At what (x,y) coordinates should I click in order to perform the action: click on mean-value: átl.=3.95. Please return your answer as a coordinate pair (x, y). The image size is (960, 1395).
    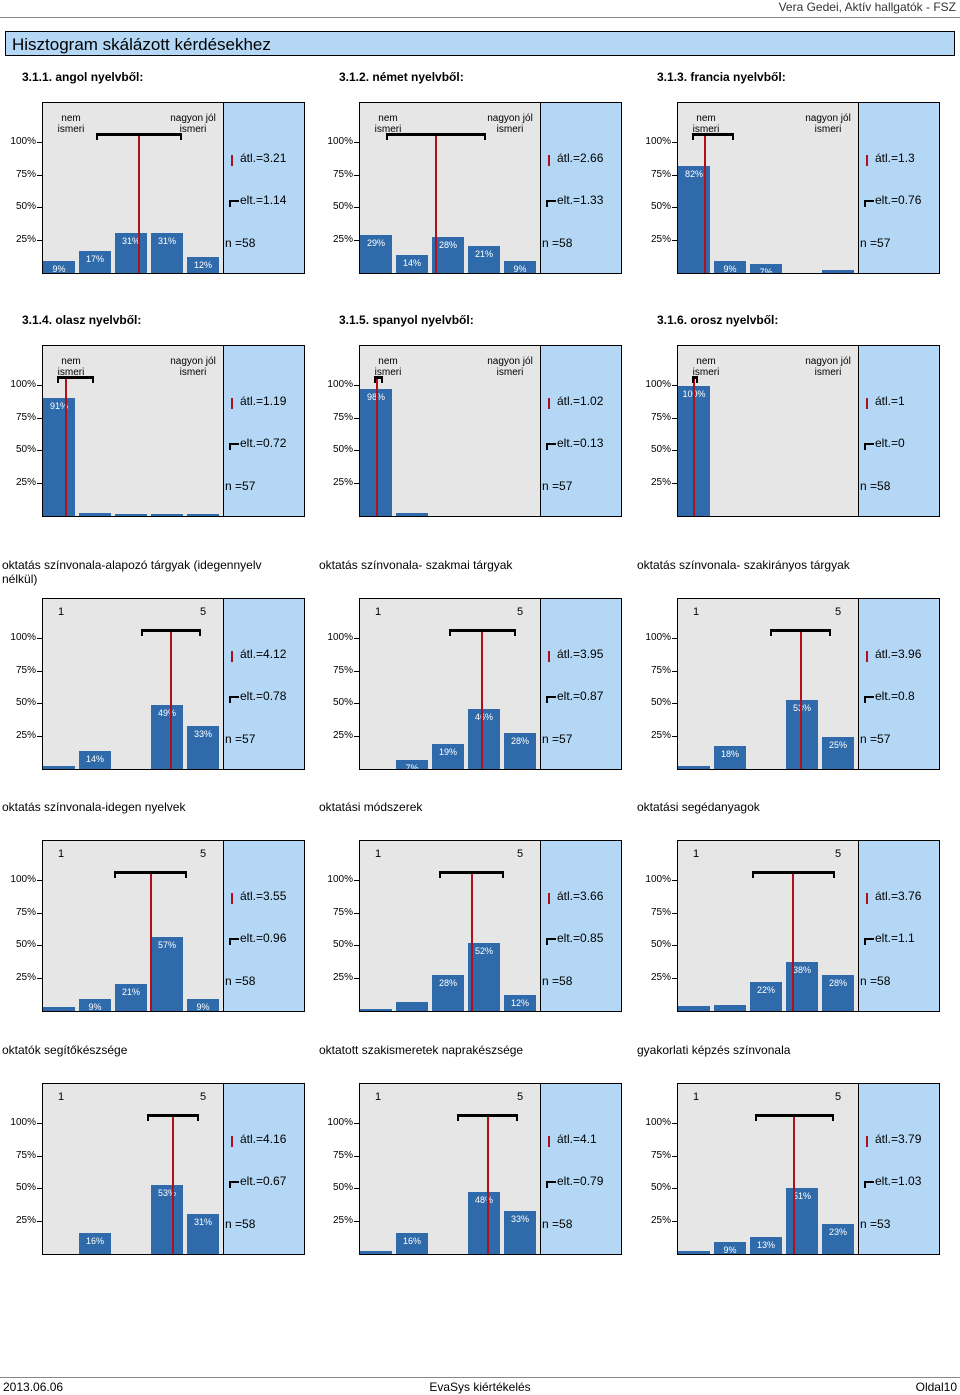
    Looking at the image, I should click on (580, 654).